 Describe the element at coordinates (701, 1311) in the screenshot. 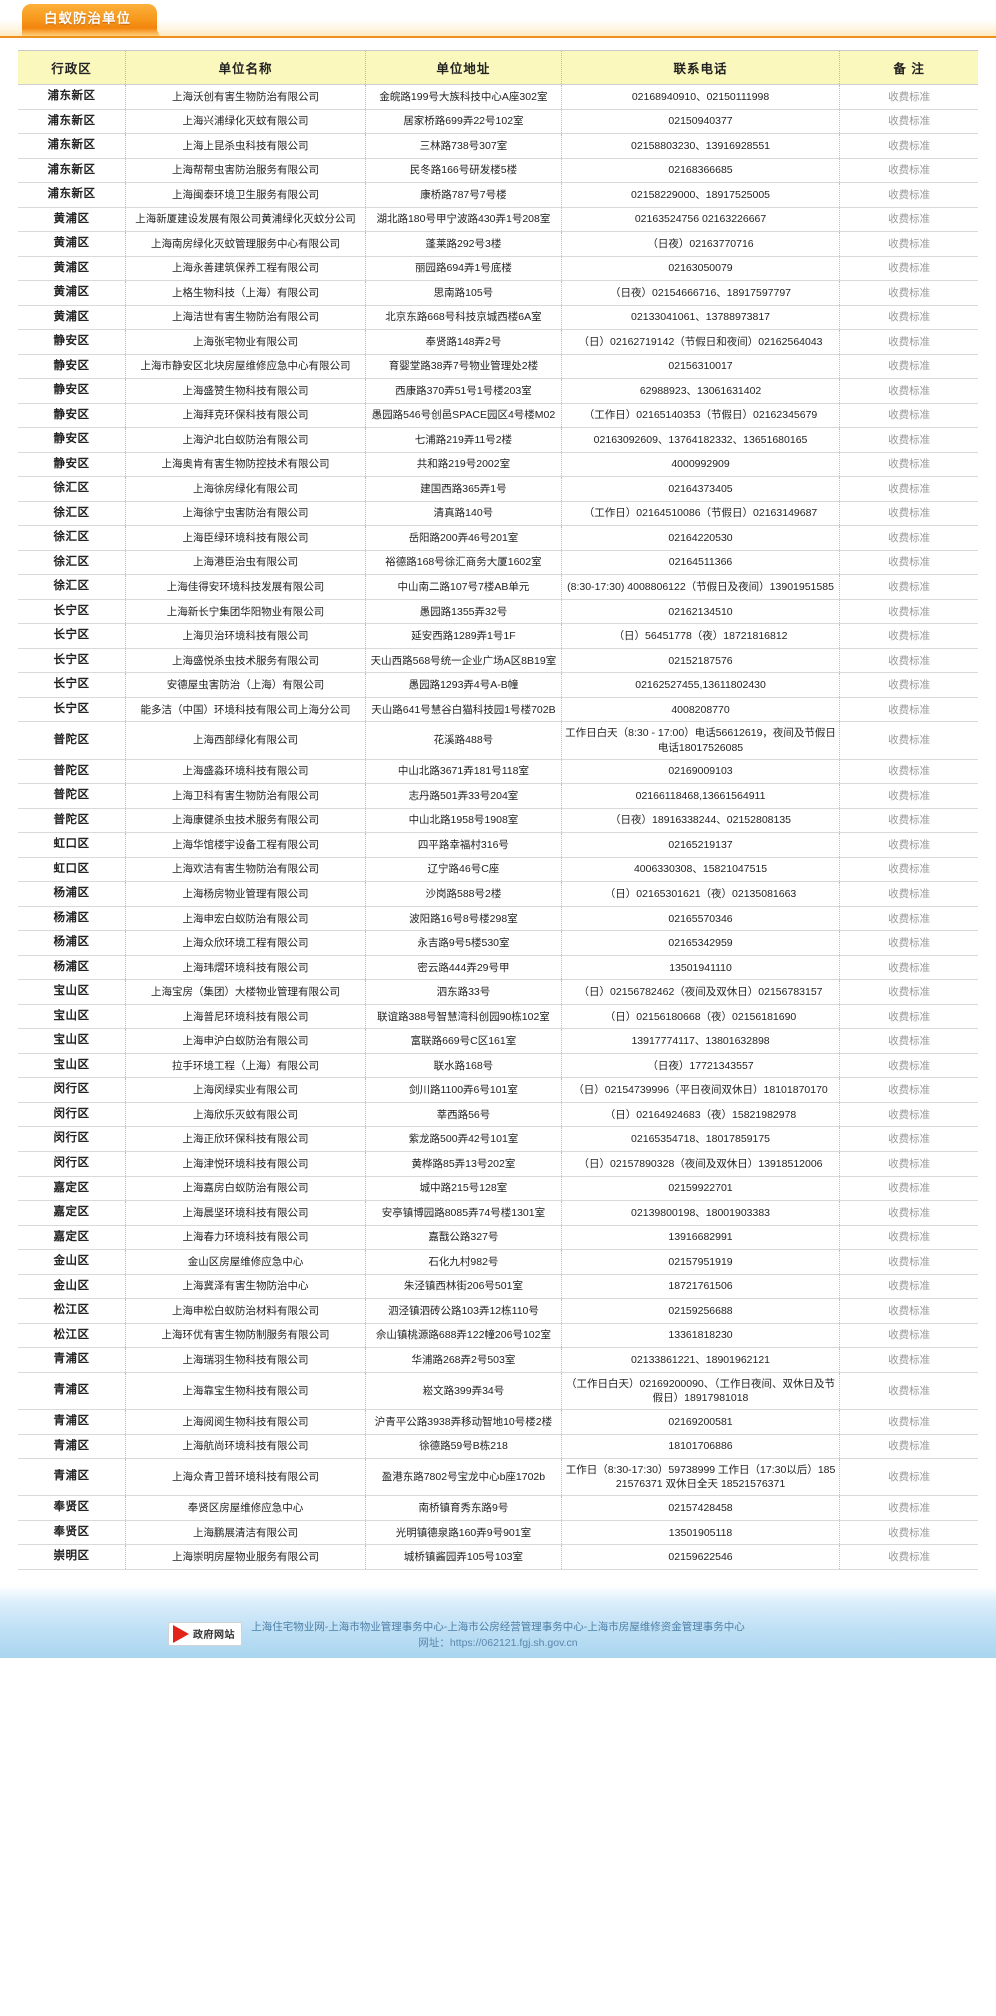

I see `cell-contact-phone: 02159256688` at that location.